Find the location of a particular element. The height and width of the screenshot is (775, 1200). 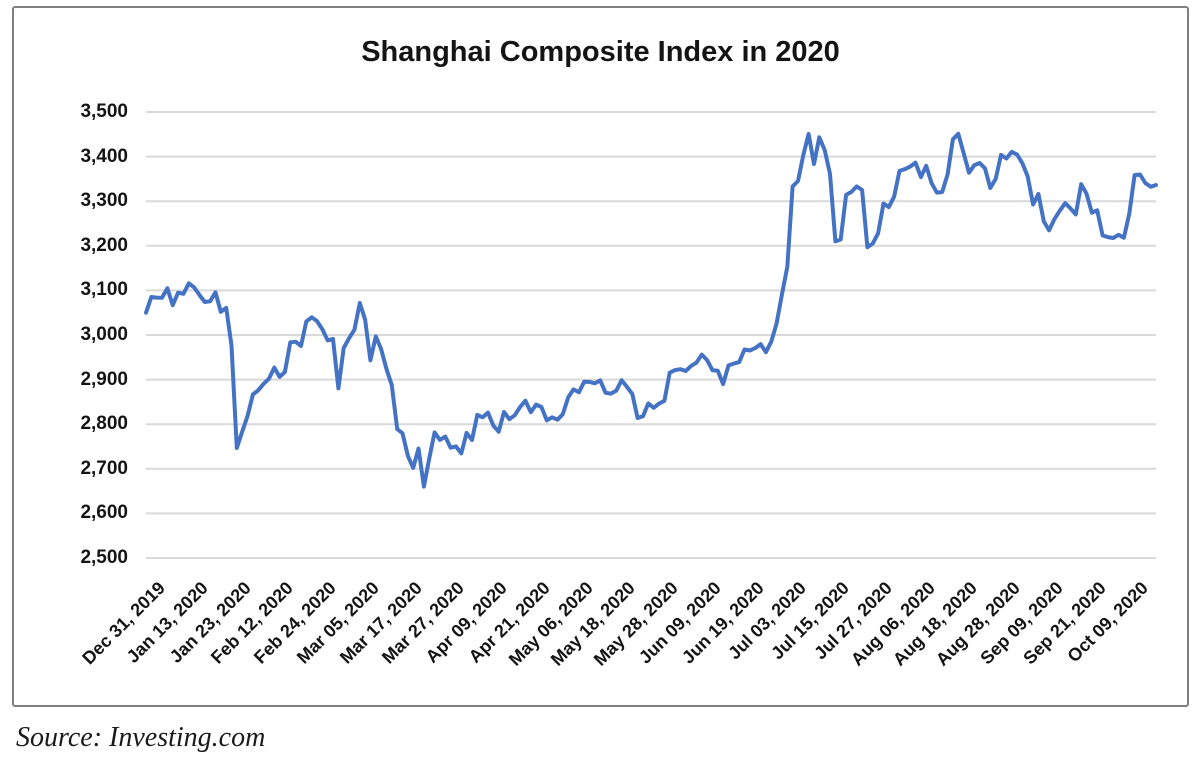

y-axis-tick-label: 3,300 is located at coordinates (104, 201).